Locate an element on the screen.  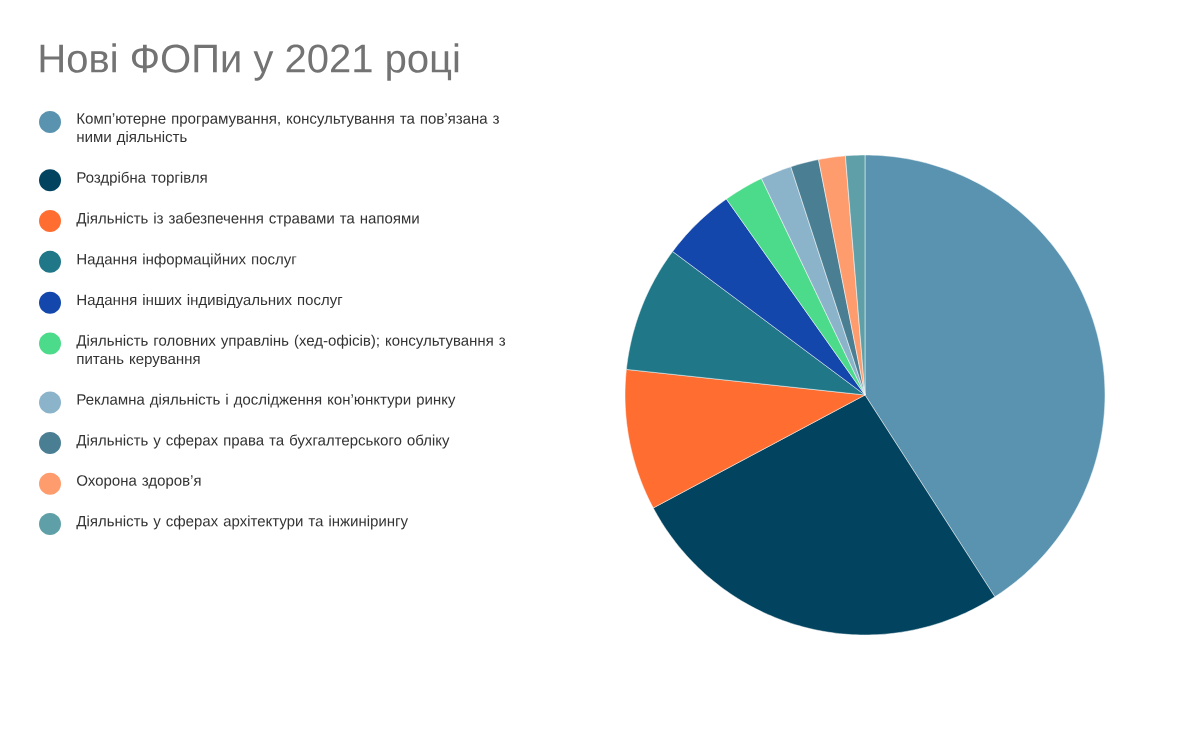
legend-label: Рекламна діяльність і дослідження кон’юнктури ринку is located at coordinates (266, 400).